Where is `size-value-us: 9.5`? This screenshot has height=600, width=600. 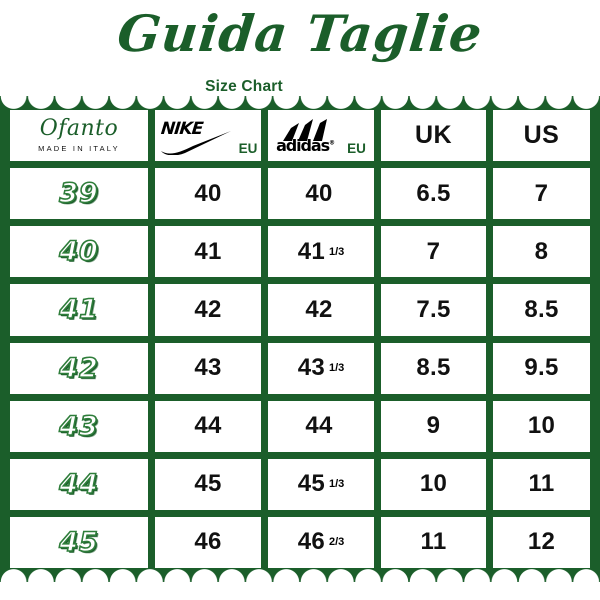 size-value-us: 9.5 is located at coordinates (541, 368).